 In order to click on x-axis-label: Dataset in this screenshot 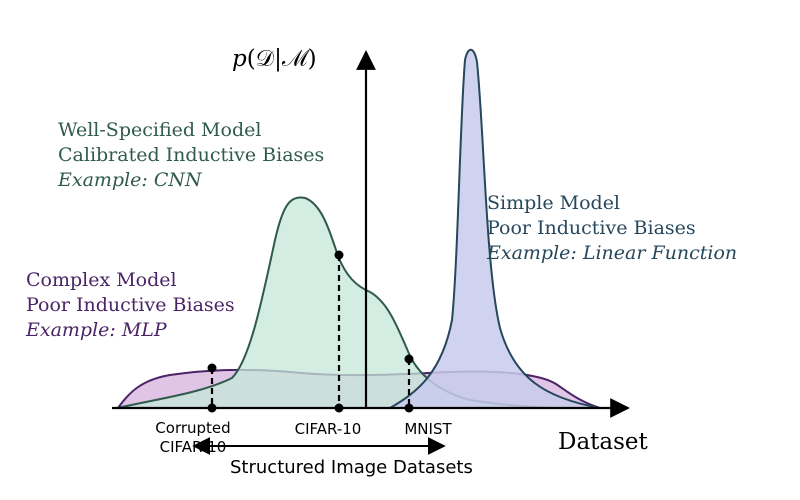, I will do `click(603, 442)`.